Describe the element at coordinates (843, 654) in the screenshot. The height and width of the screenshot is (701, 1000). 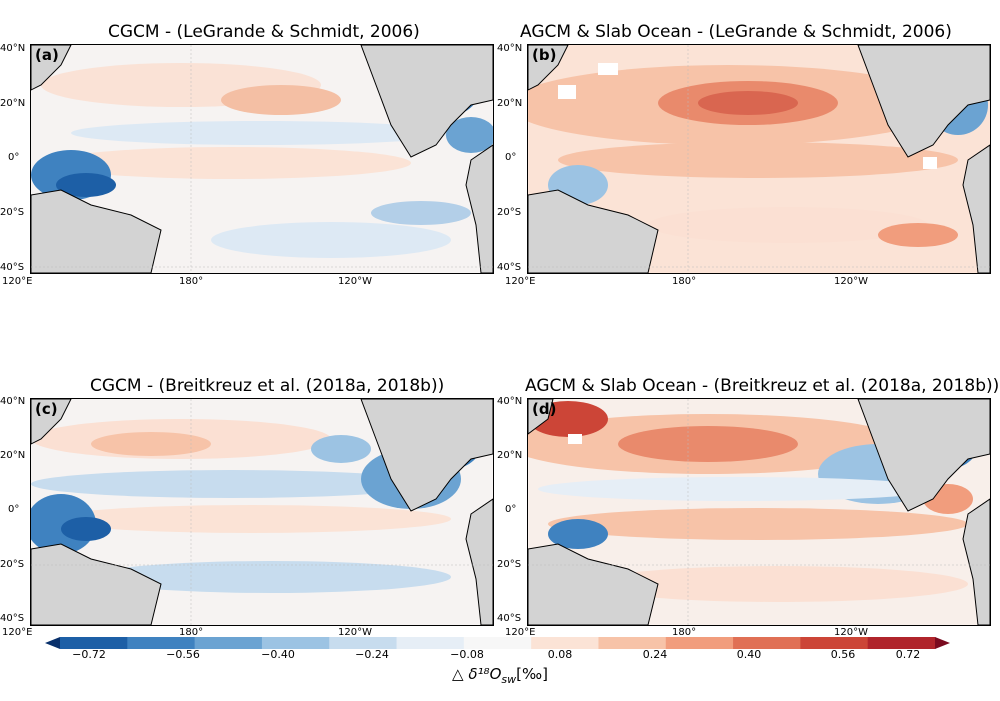
I see `colorbar-tick: 0.56` at that location.